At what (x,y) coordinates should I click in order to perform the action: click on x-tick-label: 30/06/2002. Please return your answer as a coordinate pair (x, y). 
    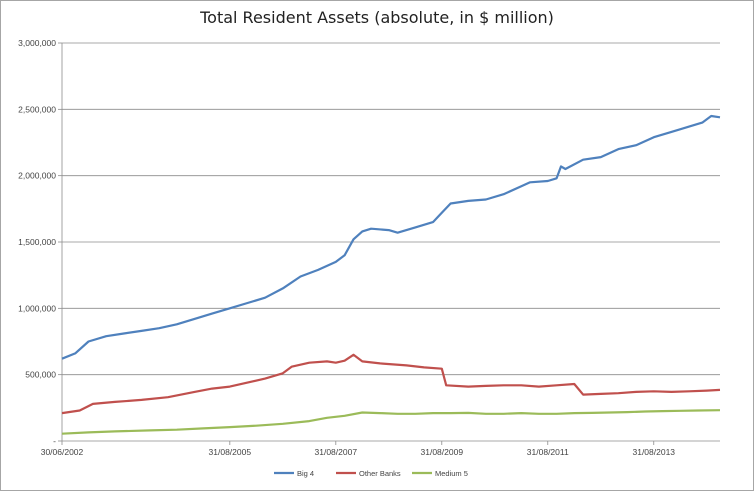
    Looking at the image, I should click on (62, 452).